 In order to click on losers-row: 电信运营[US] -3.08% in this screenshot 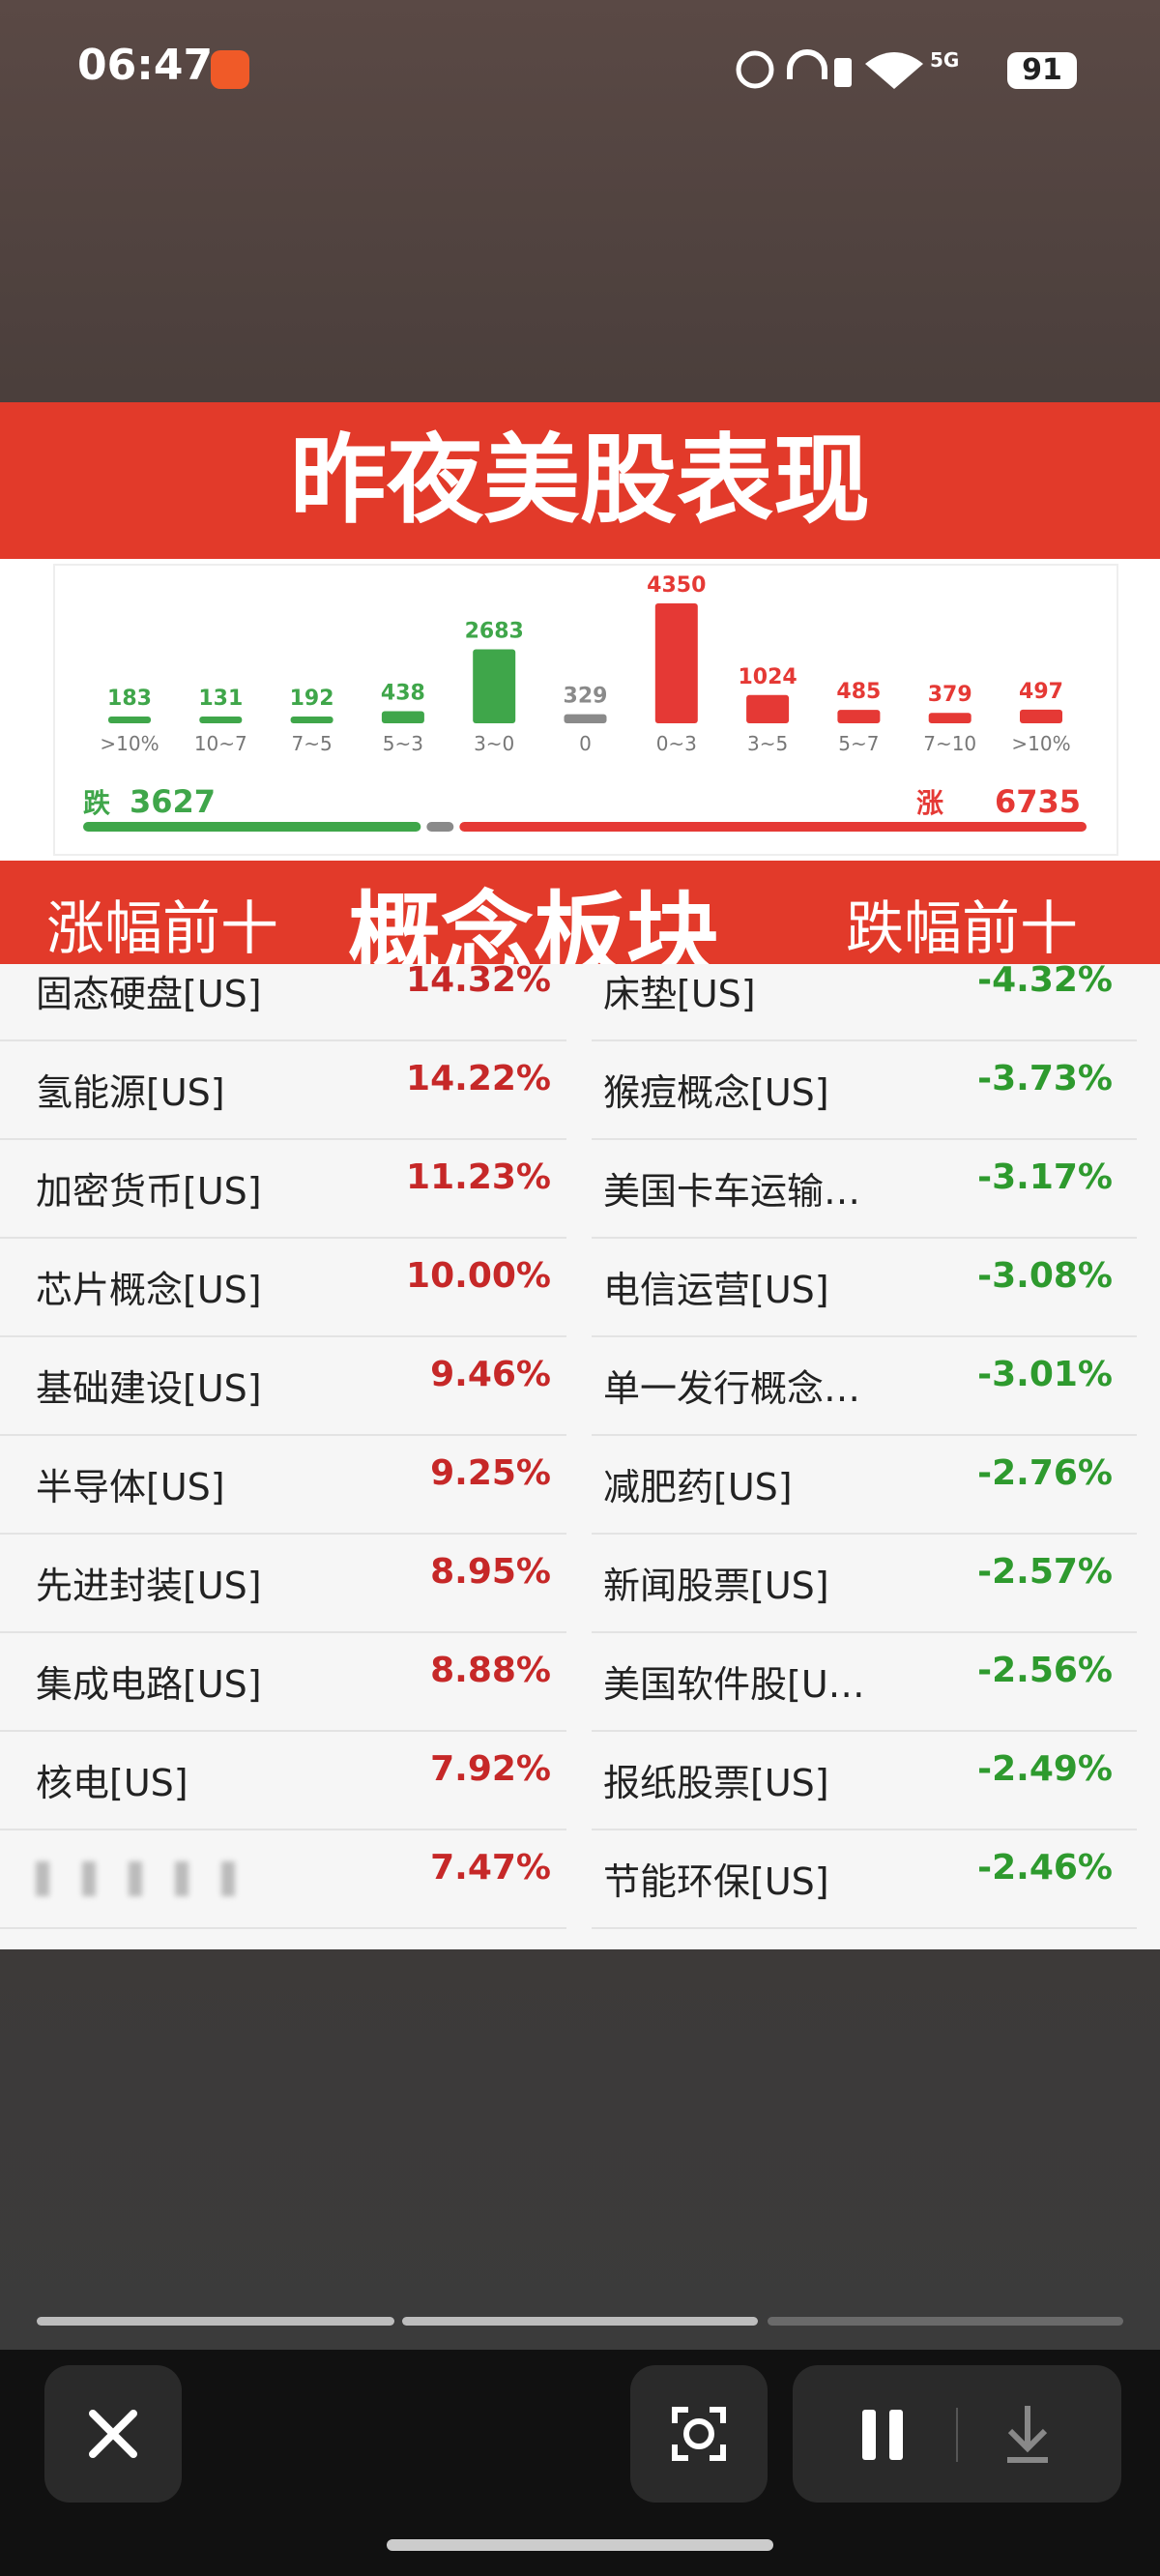, I will do `click(865, 1287)`.